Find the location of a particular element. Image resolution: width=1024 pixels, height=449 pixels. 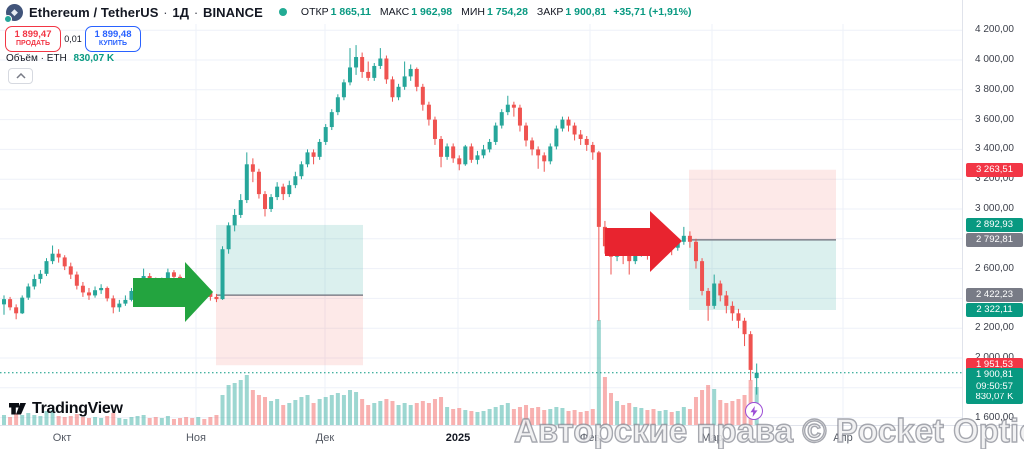

collapse-toolbar-button is located at coordinates (20, 76).